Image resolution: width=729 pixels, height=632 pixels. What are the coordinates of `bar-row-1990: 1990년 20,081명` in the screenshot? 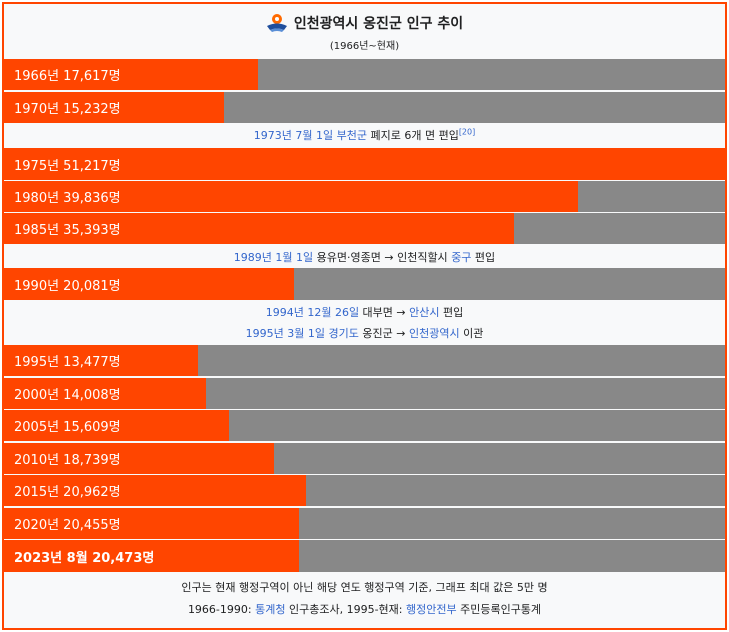 It's located at (364, 284).